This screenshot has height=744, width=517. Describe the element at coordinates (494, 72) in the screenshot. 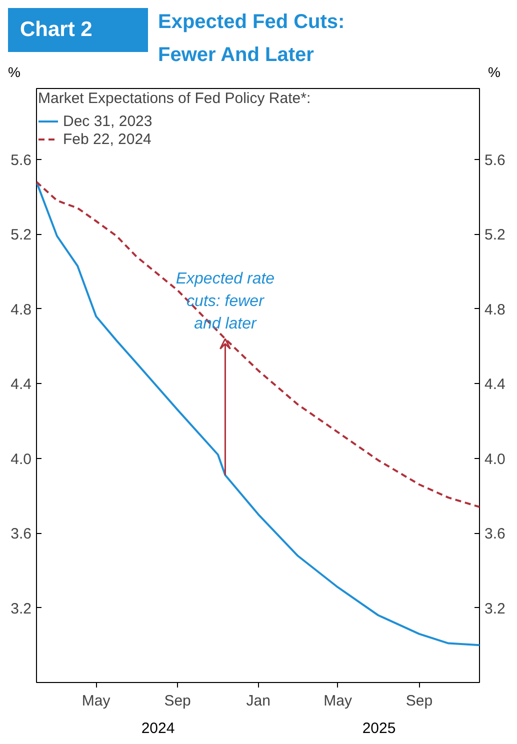

I see `y2-axis-title: %` at that location.